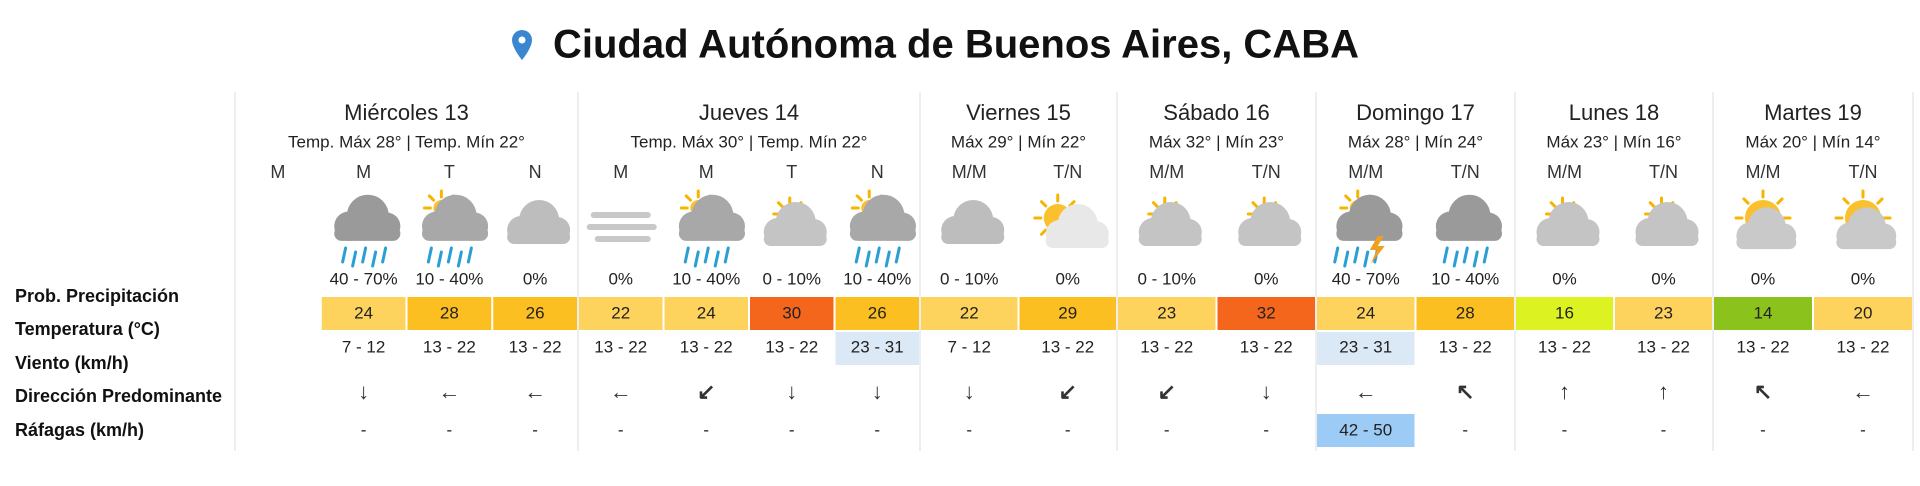 The height and width of the screenshot is (486, 1920). I want to click on temperature: 23, so click(1166, 312).